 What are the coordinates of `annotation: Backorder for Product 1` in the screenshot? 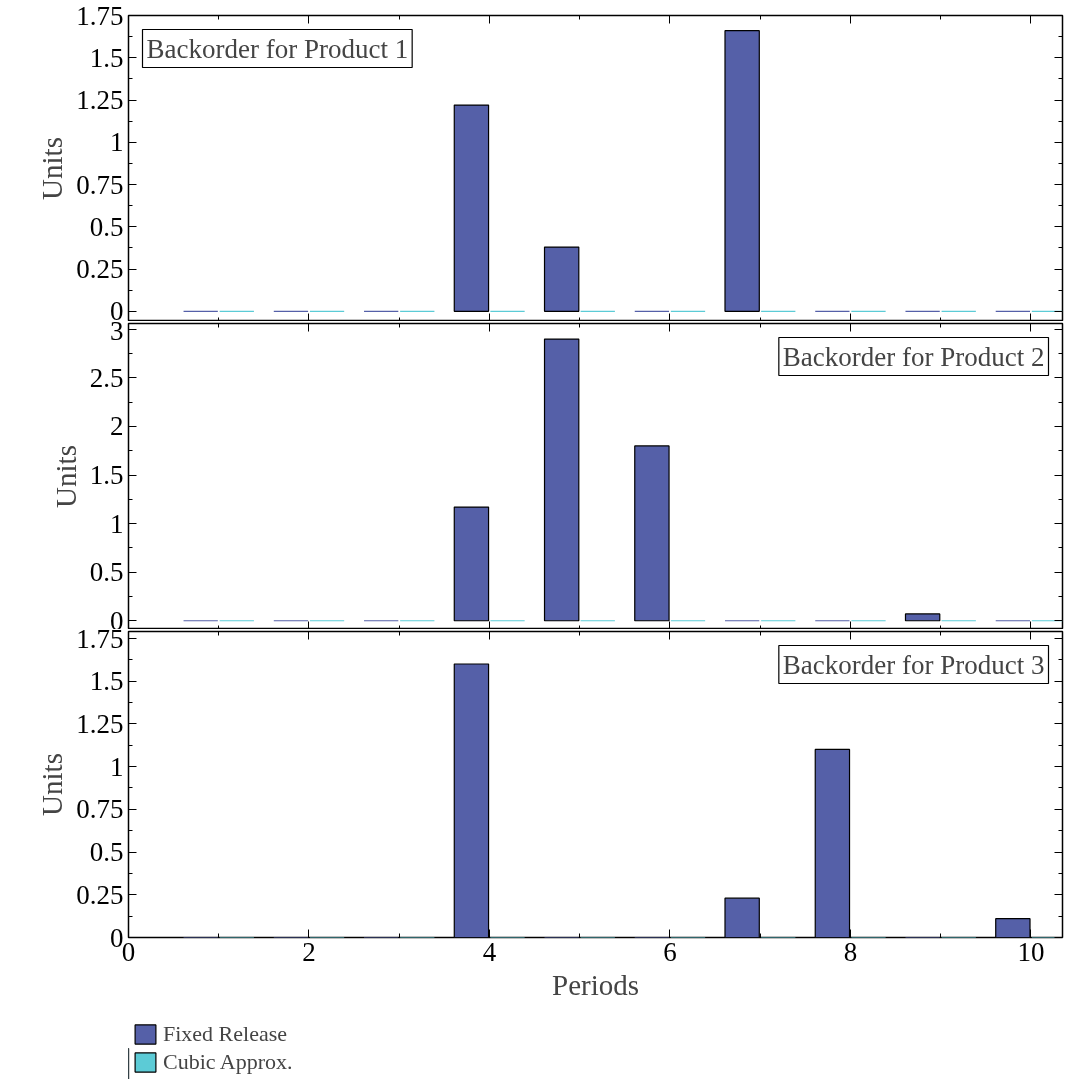 It's located at (277, 48).